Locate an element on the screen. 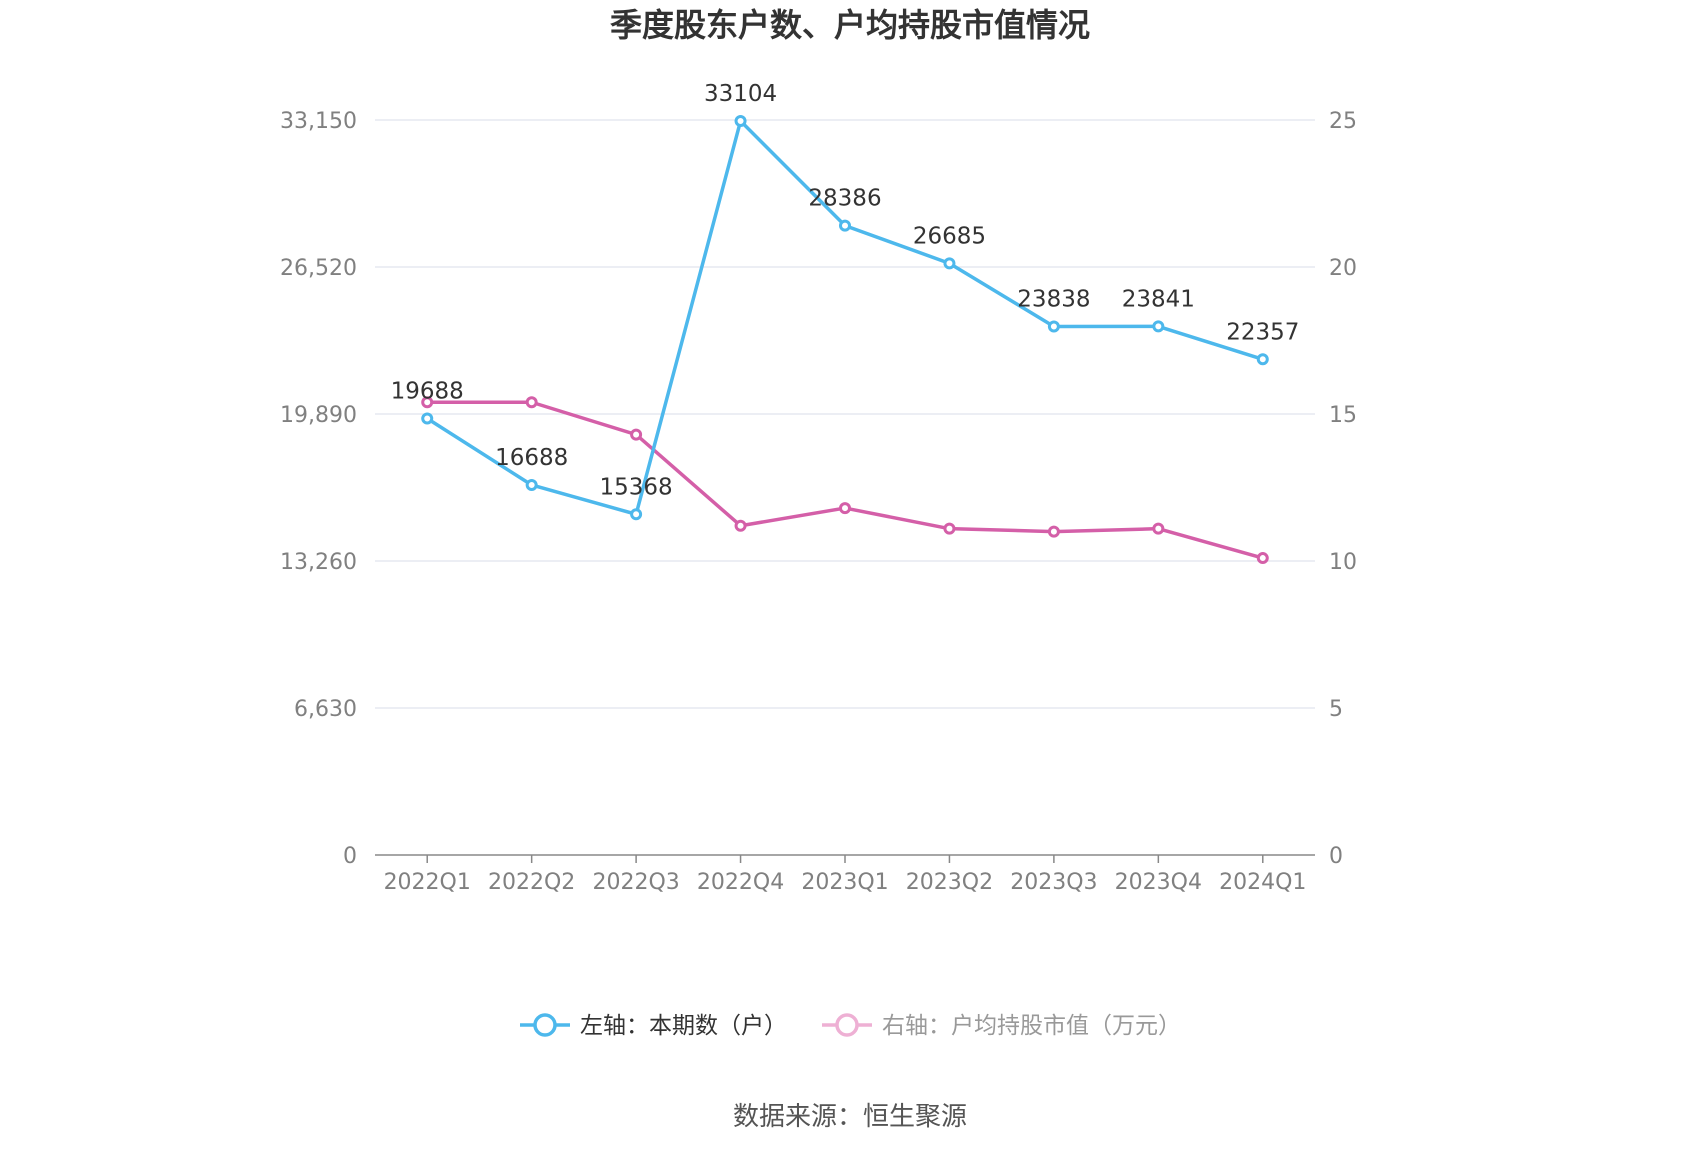 The image size is (1700, 1150). right-axis-tick-label: 0 is located at coordinates (1336, 856).